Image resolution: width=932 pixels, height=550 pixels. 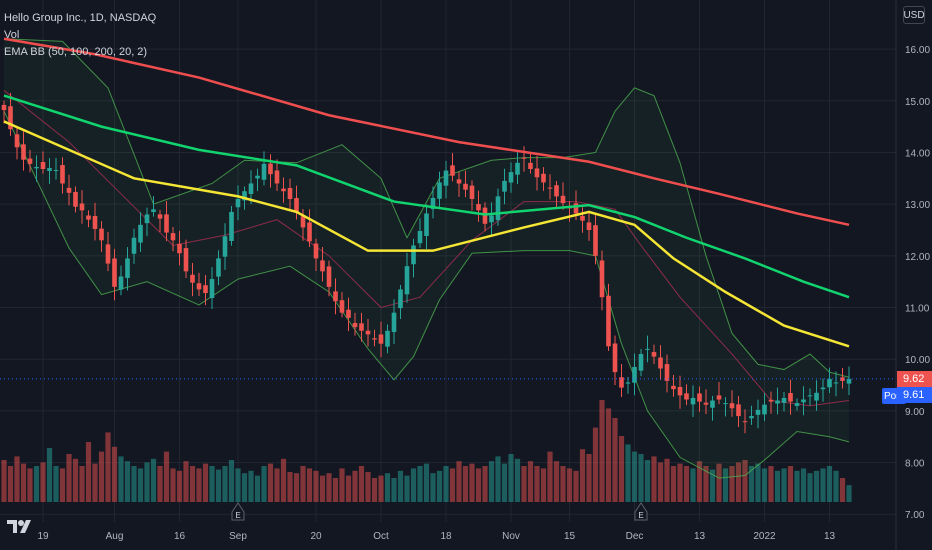 What do you see at coordinates (436, 536) in the screenshot?
I see `time-axis: 19 Aug 16 Sep 20 Oct 18 Nov 15 Dec 13 2022 13` at bounding box center [436, 536].